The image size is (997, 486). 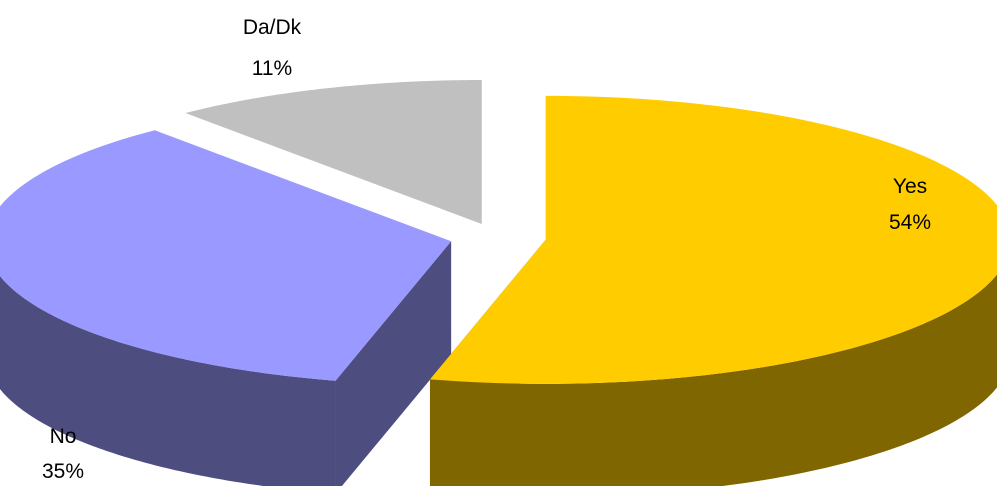 What do you see at coordinates (63, 436) in the screenshot?
I see `slice-label-no: No` at bounding box center [63, 436].